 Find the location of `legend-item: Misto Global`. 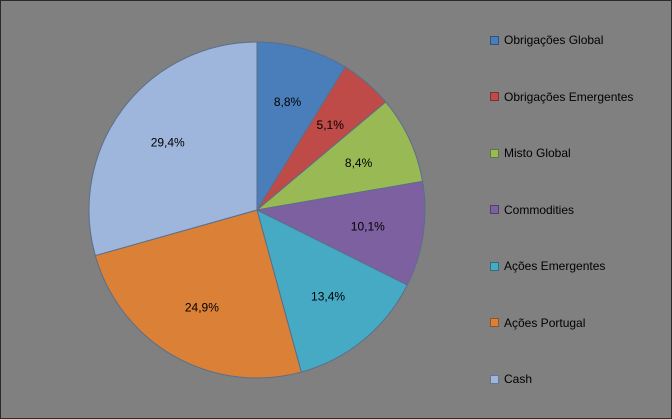

legend-item: Misto Global is located at coordinates (530, 153).